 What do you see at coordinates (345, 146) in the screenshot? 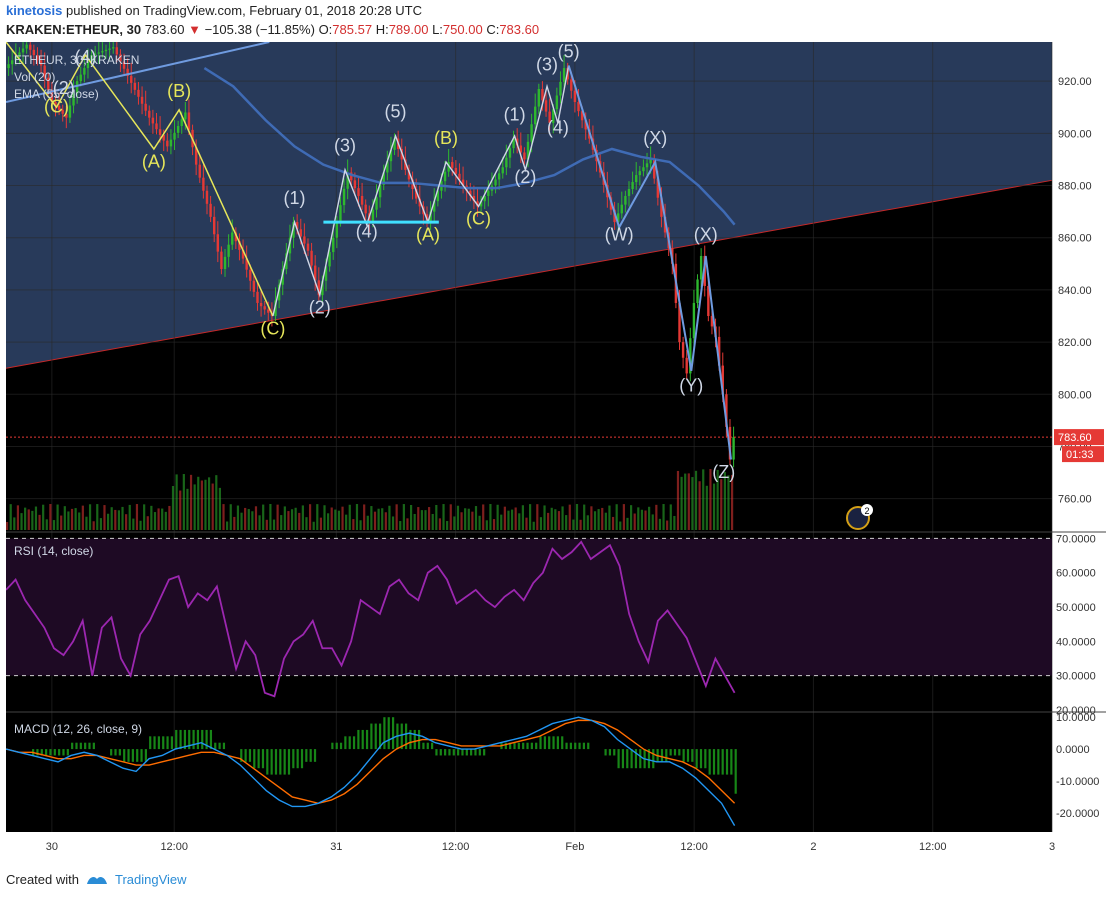
I see `wave-label: (3)` at bounding box center [345, 146].